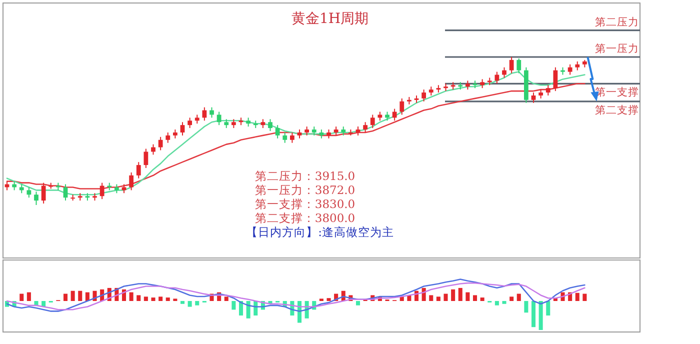 The height and width of the screenshot is (344, 700). Describe the element at coordinates (330, 19) in the screenshot. I see `chart-title: 黄金1H周期` at that location.